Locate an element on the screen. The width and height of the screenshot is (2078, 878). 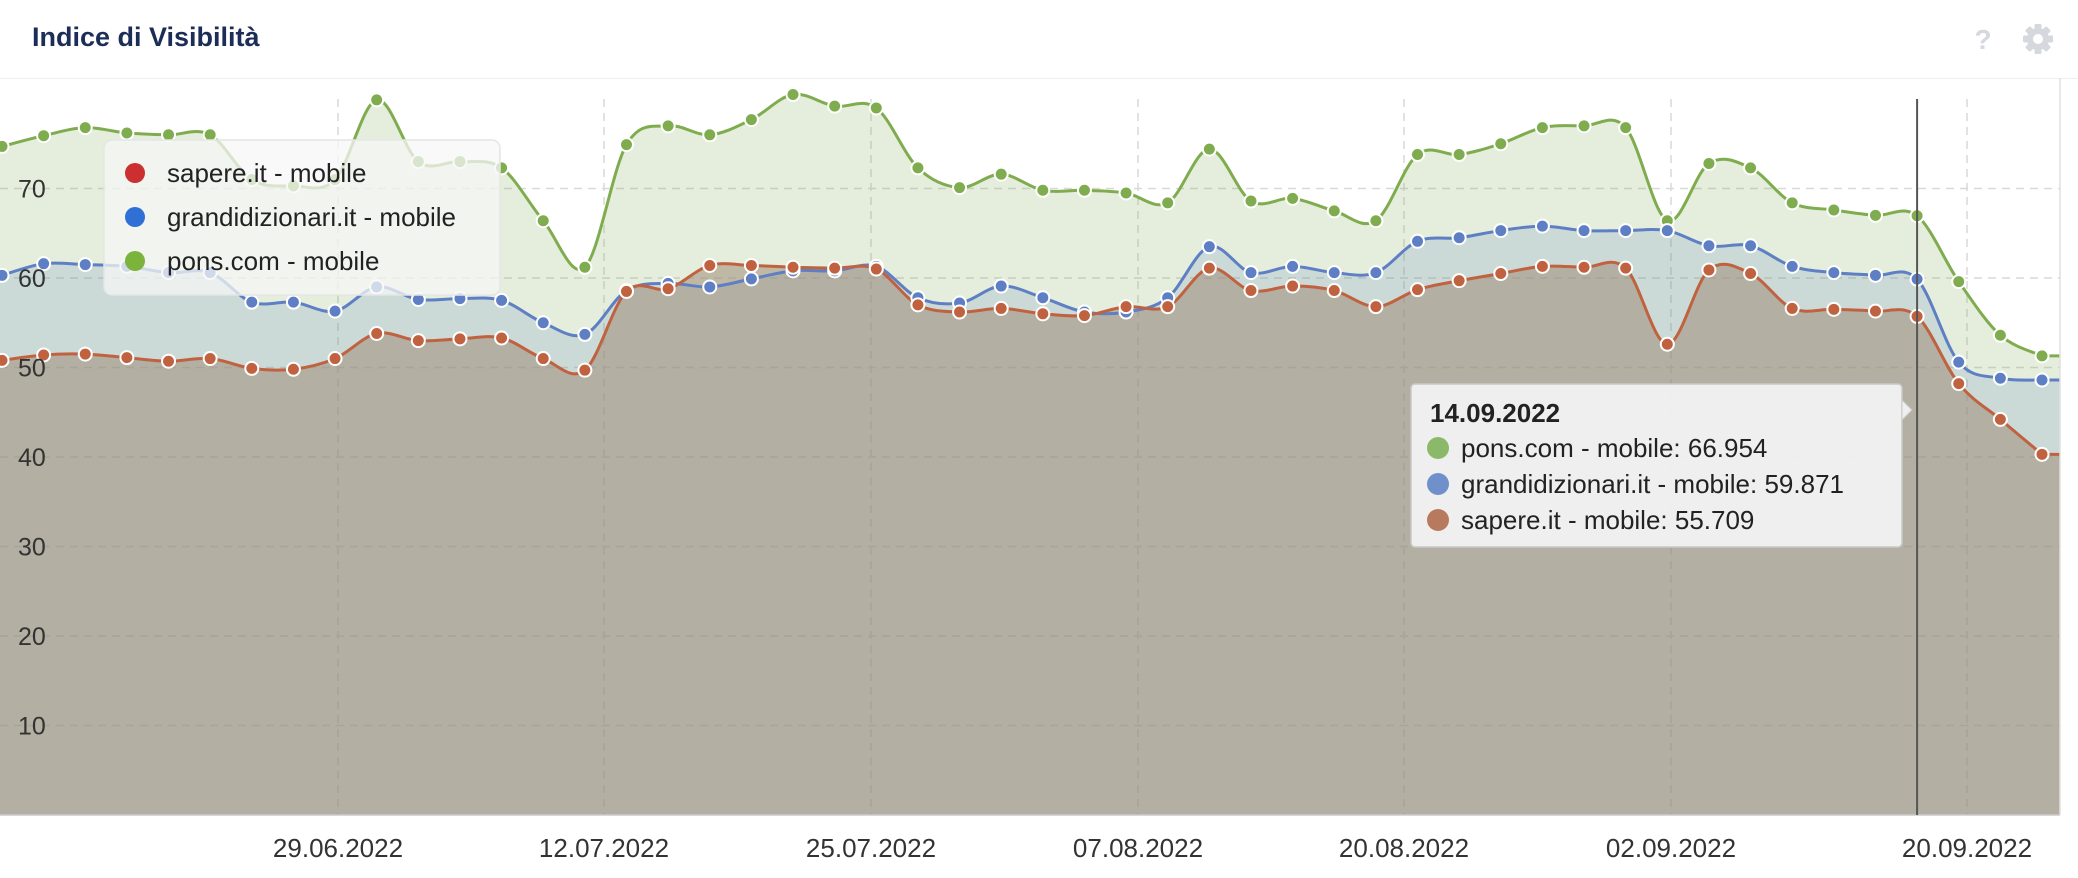
gear-icon is located at coordinates (2038, 39).